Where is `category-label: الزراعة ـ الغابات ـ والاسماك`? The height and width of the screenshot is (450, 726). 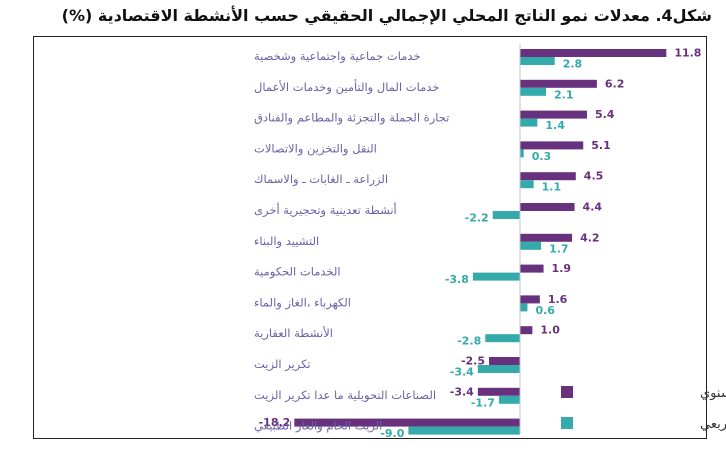 category-label: الزراعة ـ الغابات ـ والاسماك is located at coordinates (321, 179).